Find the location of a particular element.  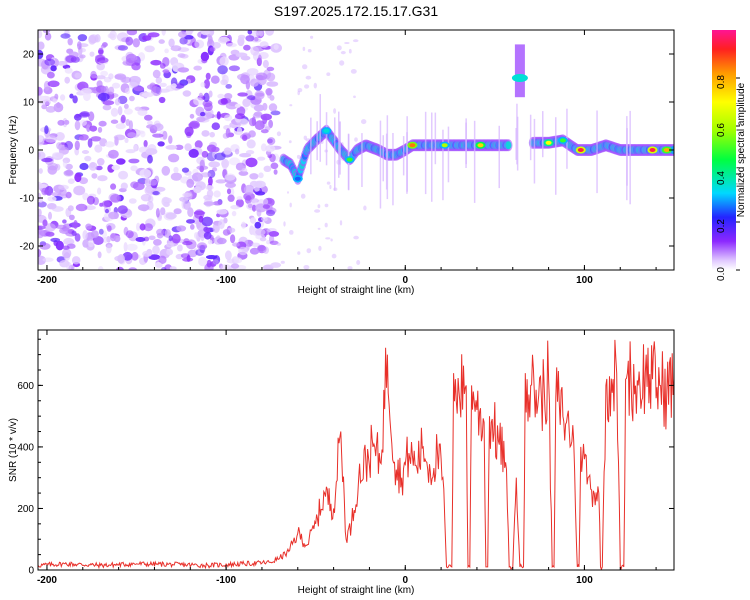

ridge-cell is located at coordinates (508, 145).